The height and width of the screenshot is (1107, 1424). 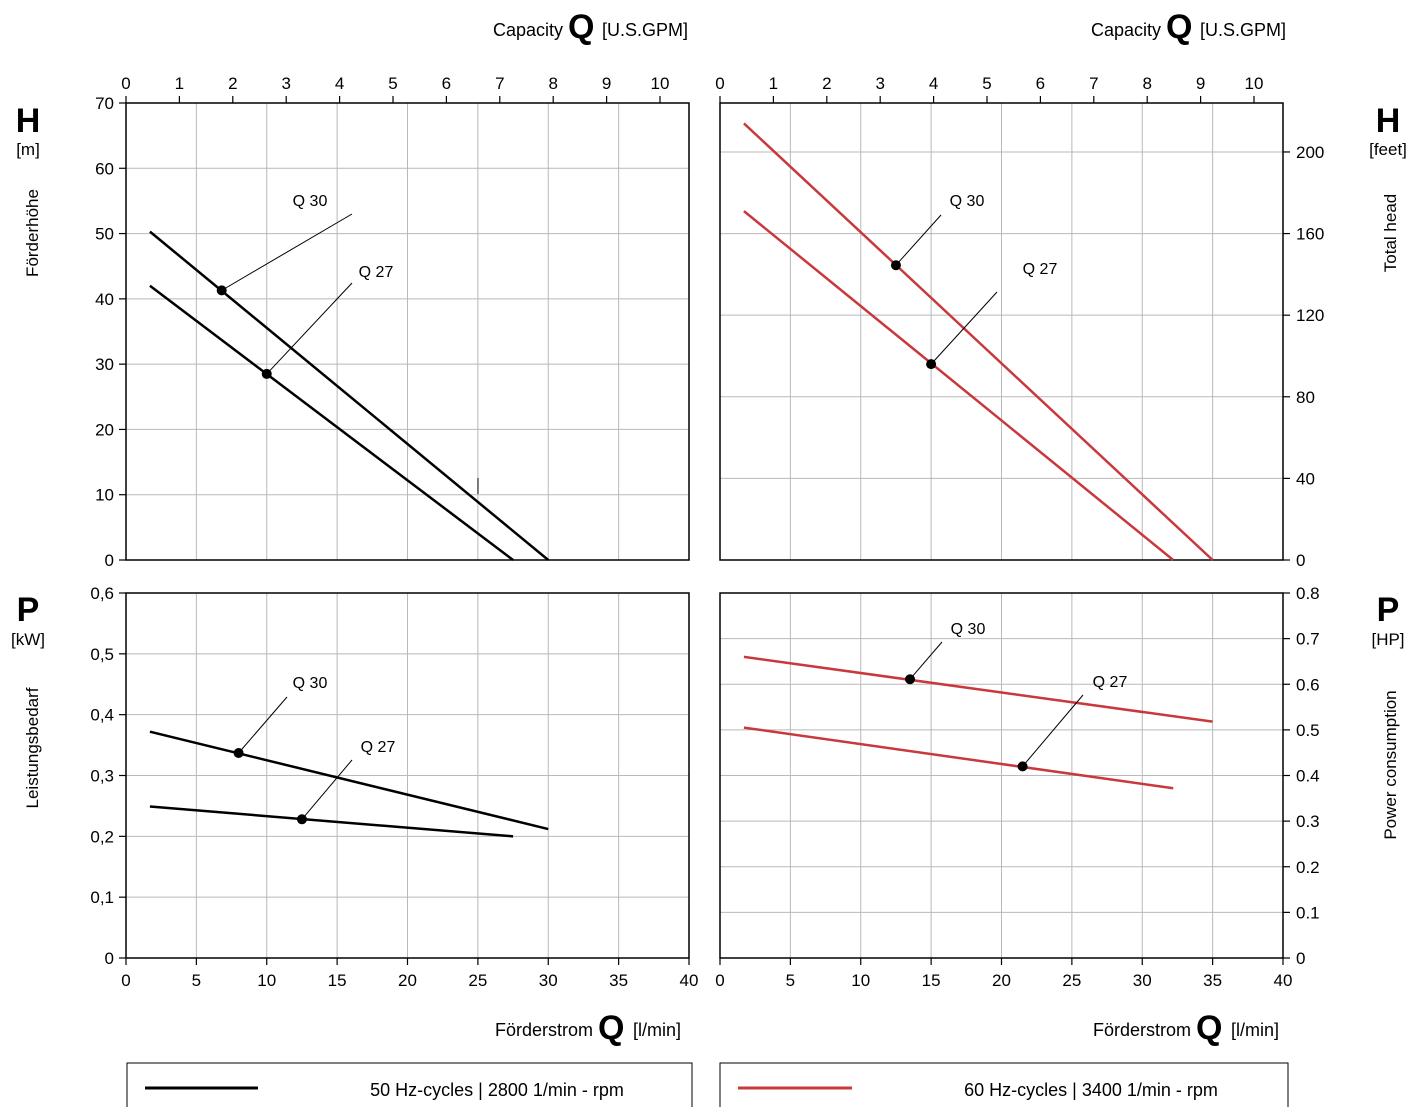 What do you see at coordinates (104, 234) in the screenshot?
I see `y-tick-label: 50` at bounding box center [104, 234].